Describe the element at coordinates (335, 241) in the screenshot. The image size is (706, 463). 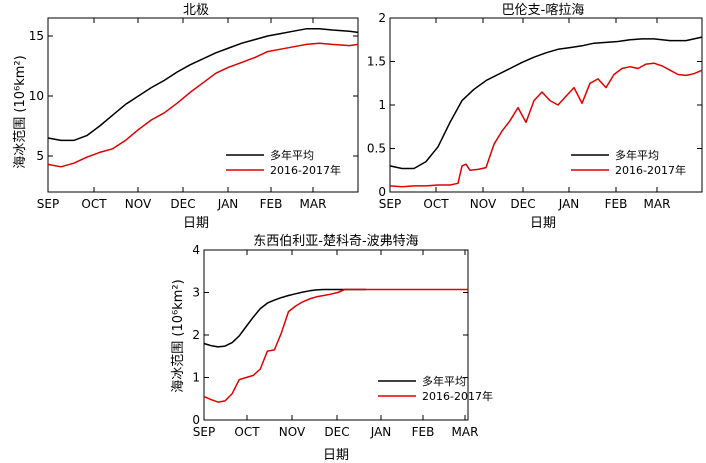
I see `chart-title: 东西伯利亚-楚科奇-波弗特海` at that location.